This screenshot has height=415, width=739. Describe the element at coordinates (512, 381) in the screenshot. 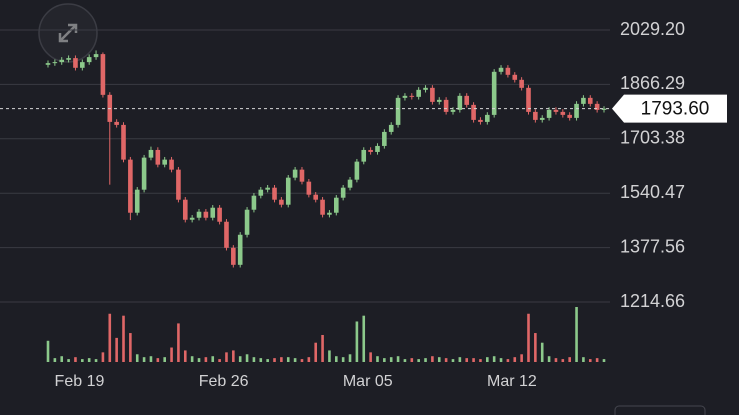

I see `x-tick-label: Mar 12` at that location.